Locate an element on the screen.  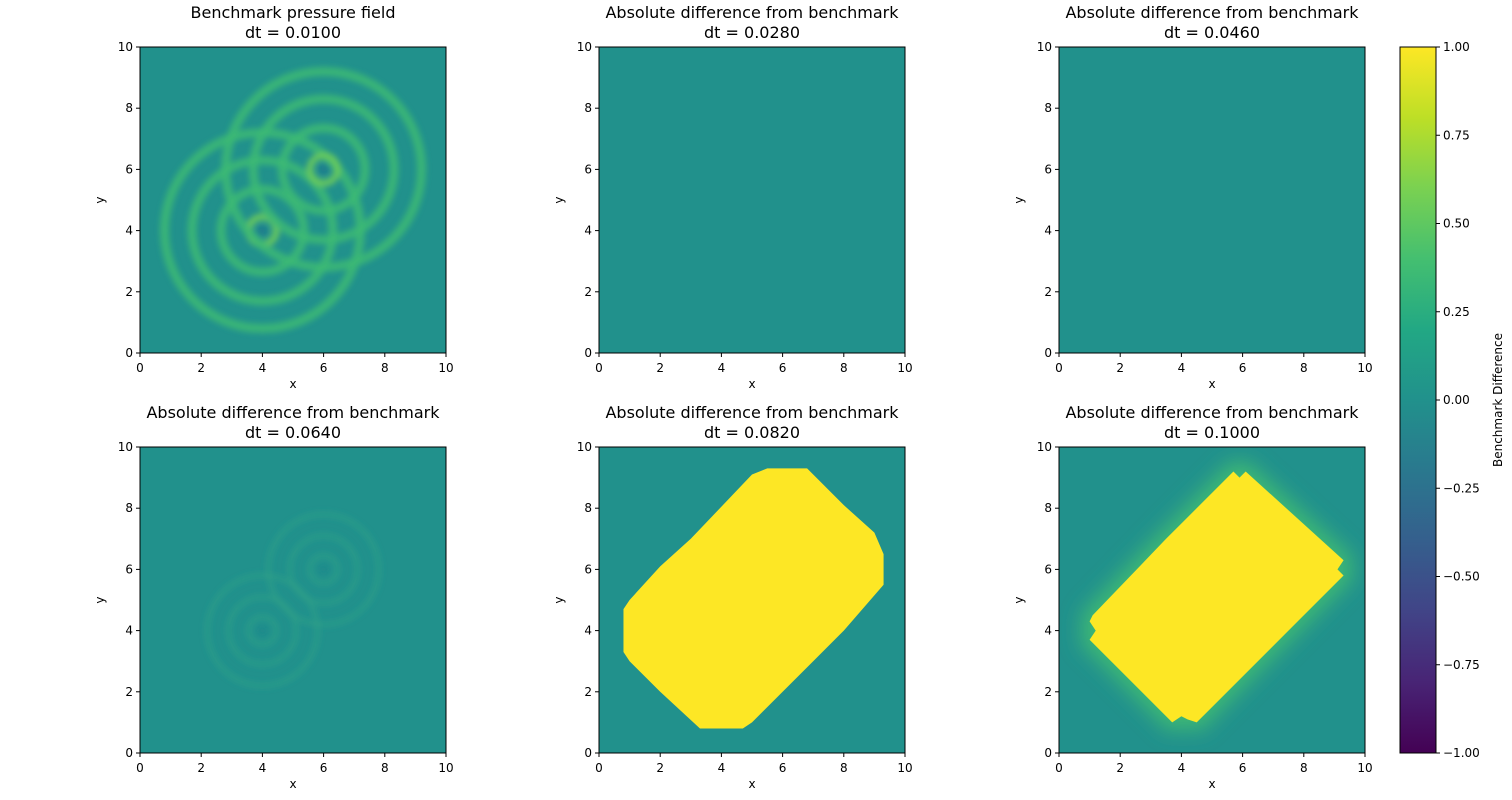
colorbar-tick-label: 0.50 is located at coordinates (1456, 224).